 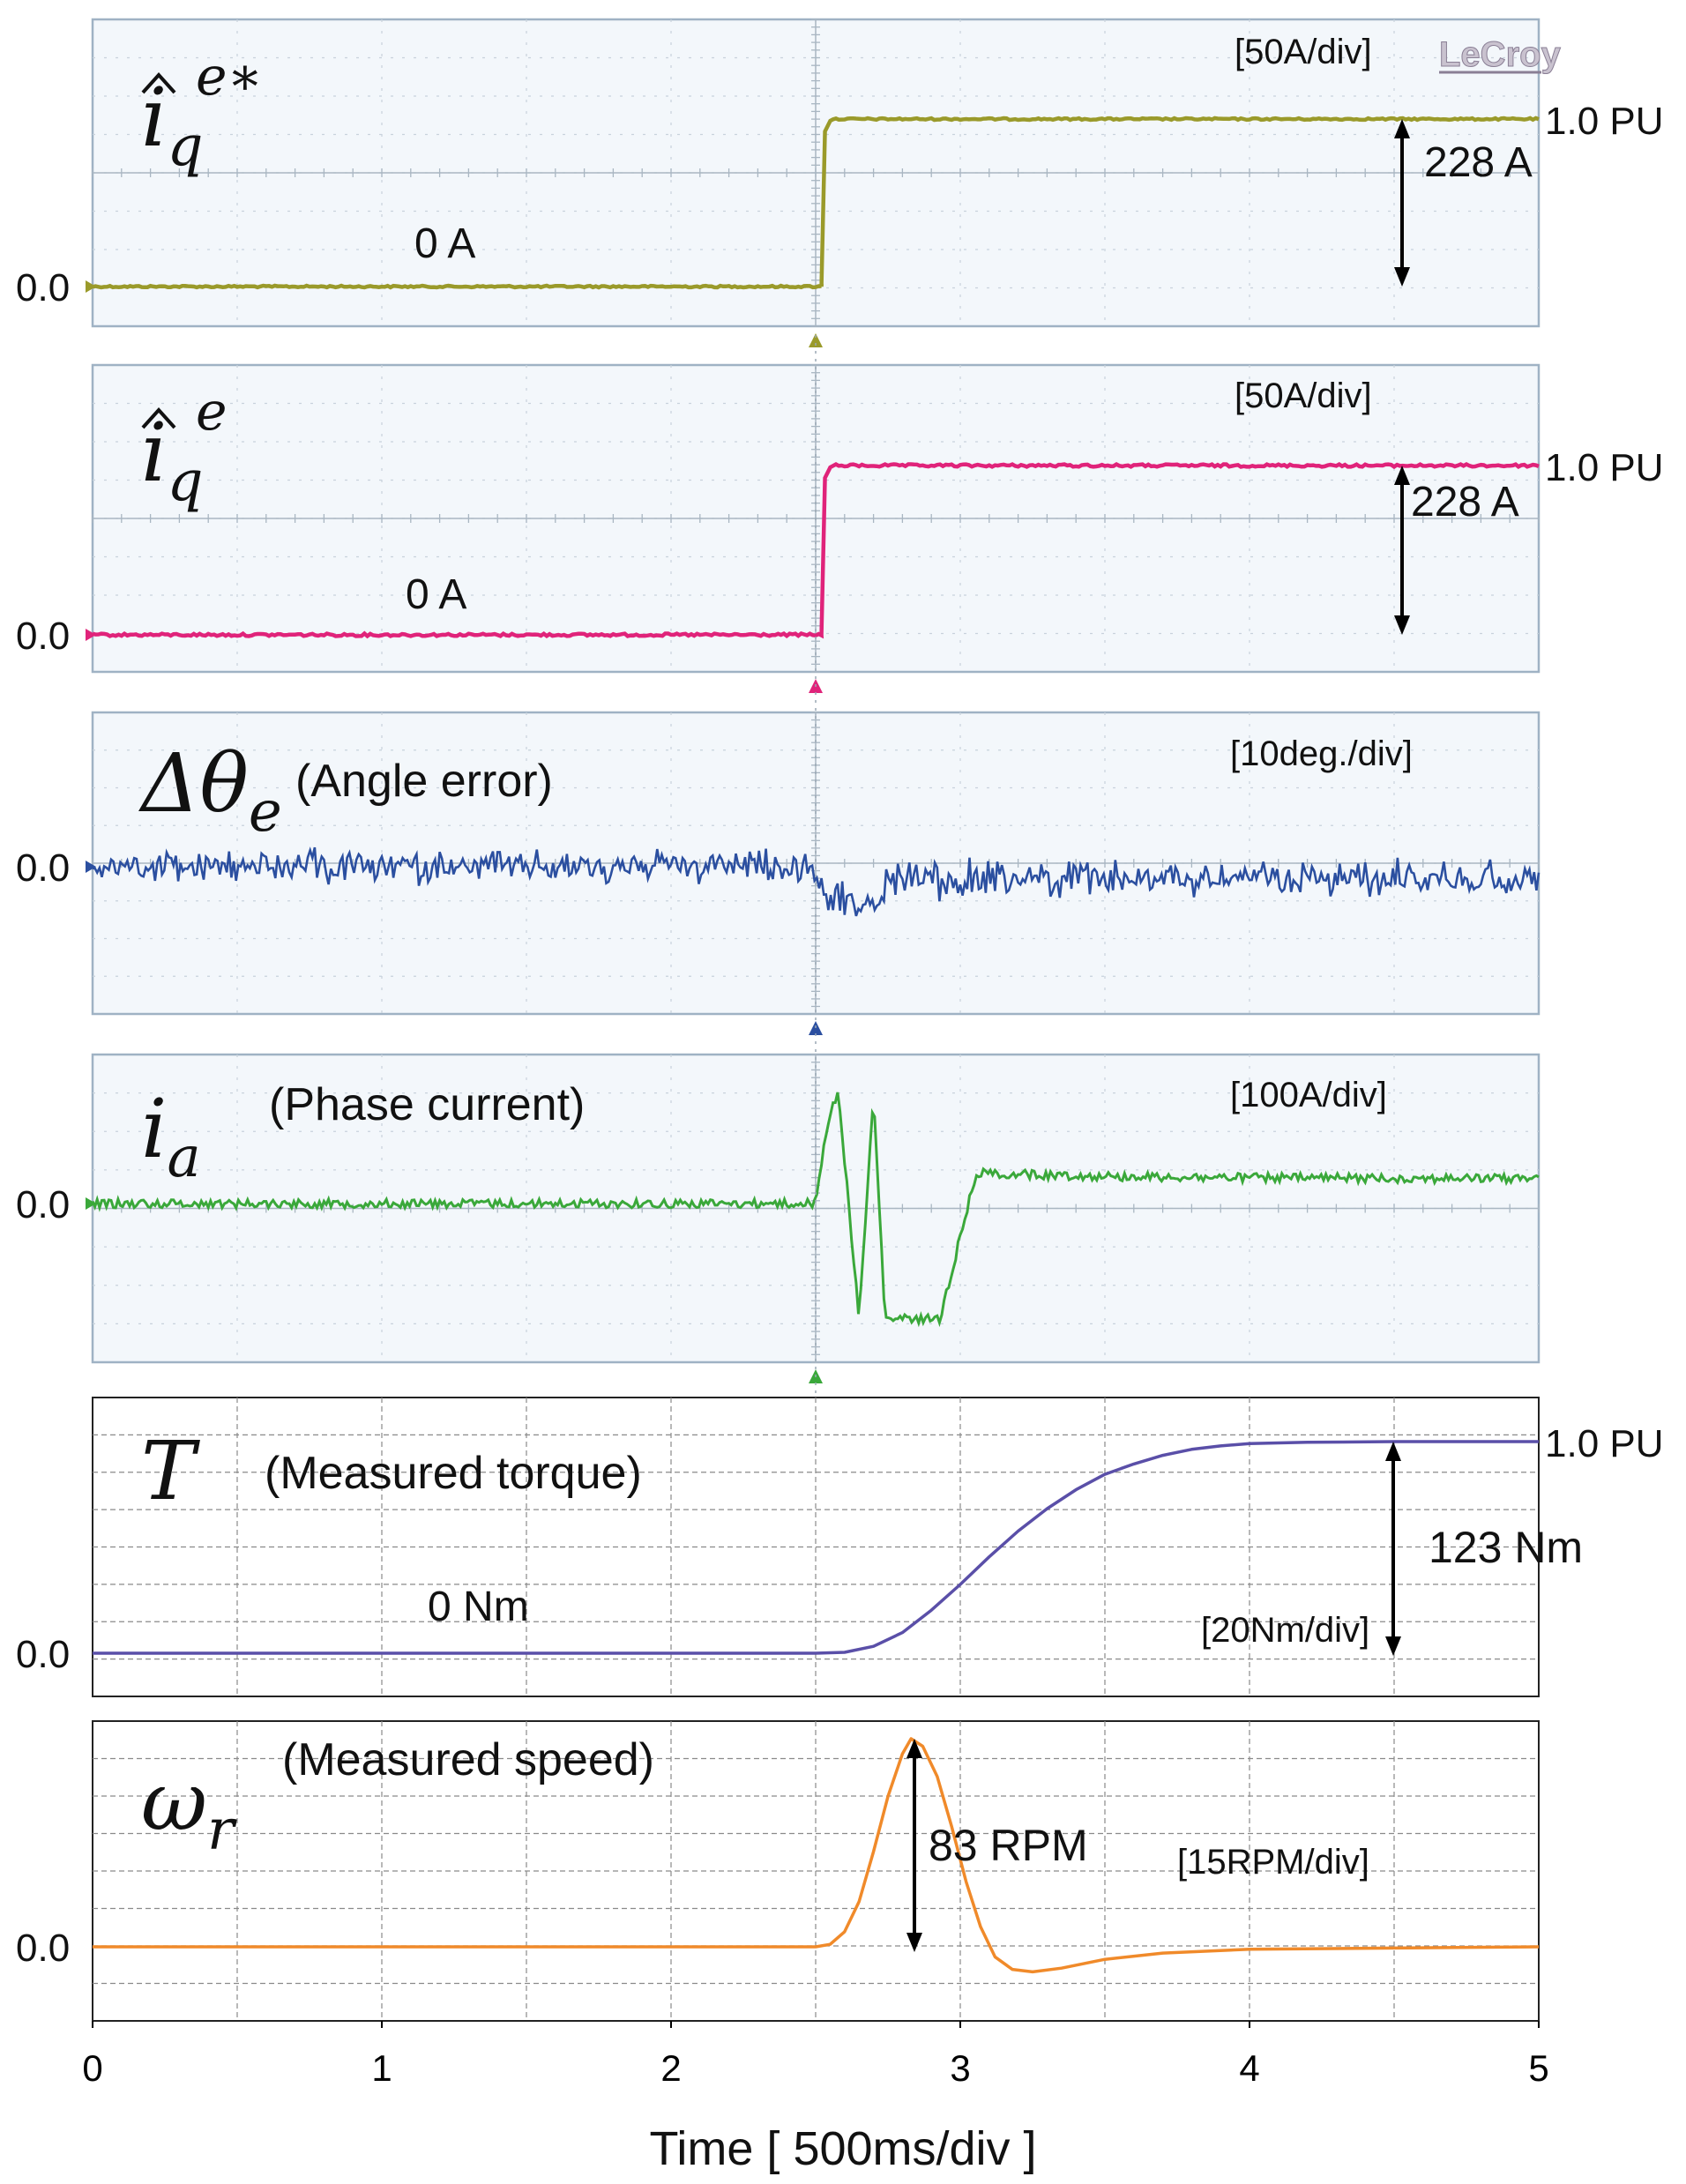 I want to click on x-tick-label: 1, so click(x=381, y=2068).